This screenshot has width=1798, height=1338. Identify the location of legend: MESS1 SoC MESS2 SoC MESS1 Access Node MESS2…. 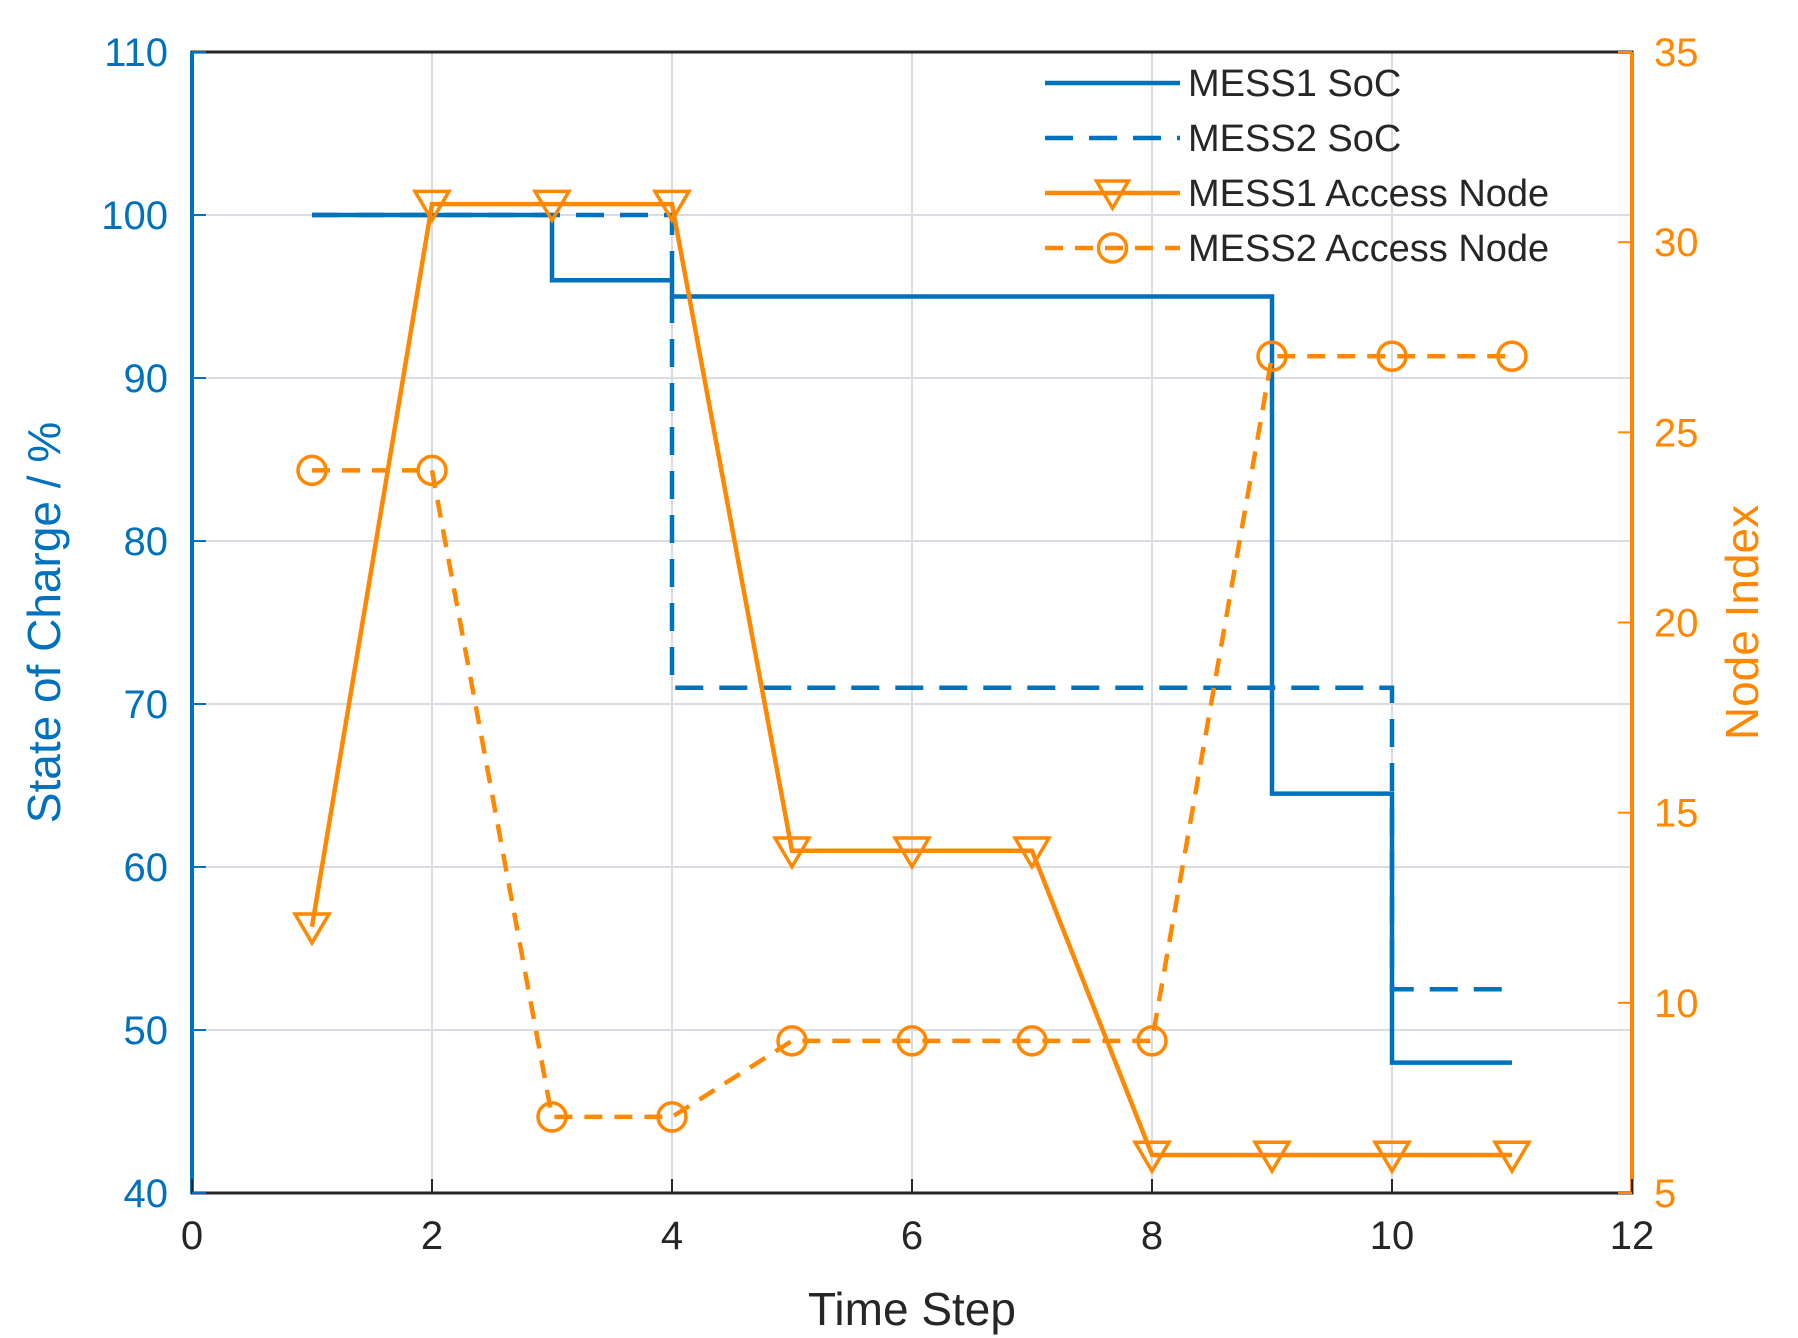
(1297, 166).